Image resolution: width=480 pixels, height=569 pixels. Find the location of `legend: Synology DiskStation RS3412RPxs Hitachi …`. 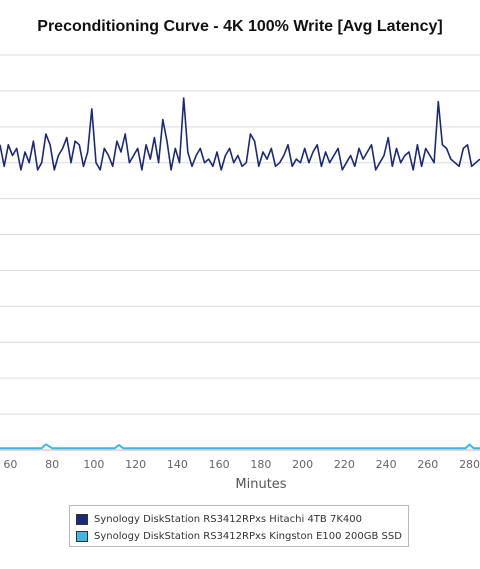

legend: Synology DiskStation RS3412RPxs Hitachi … is located at coordinates (239, 526).